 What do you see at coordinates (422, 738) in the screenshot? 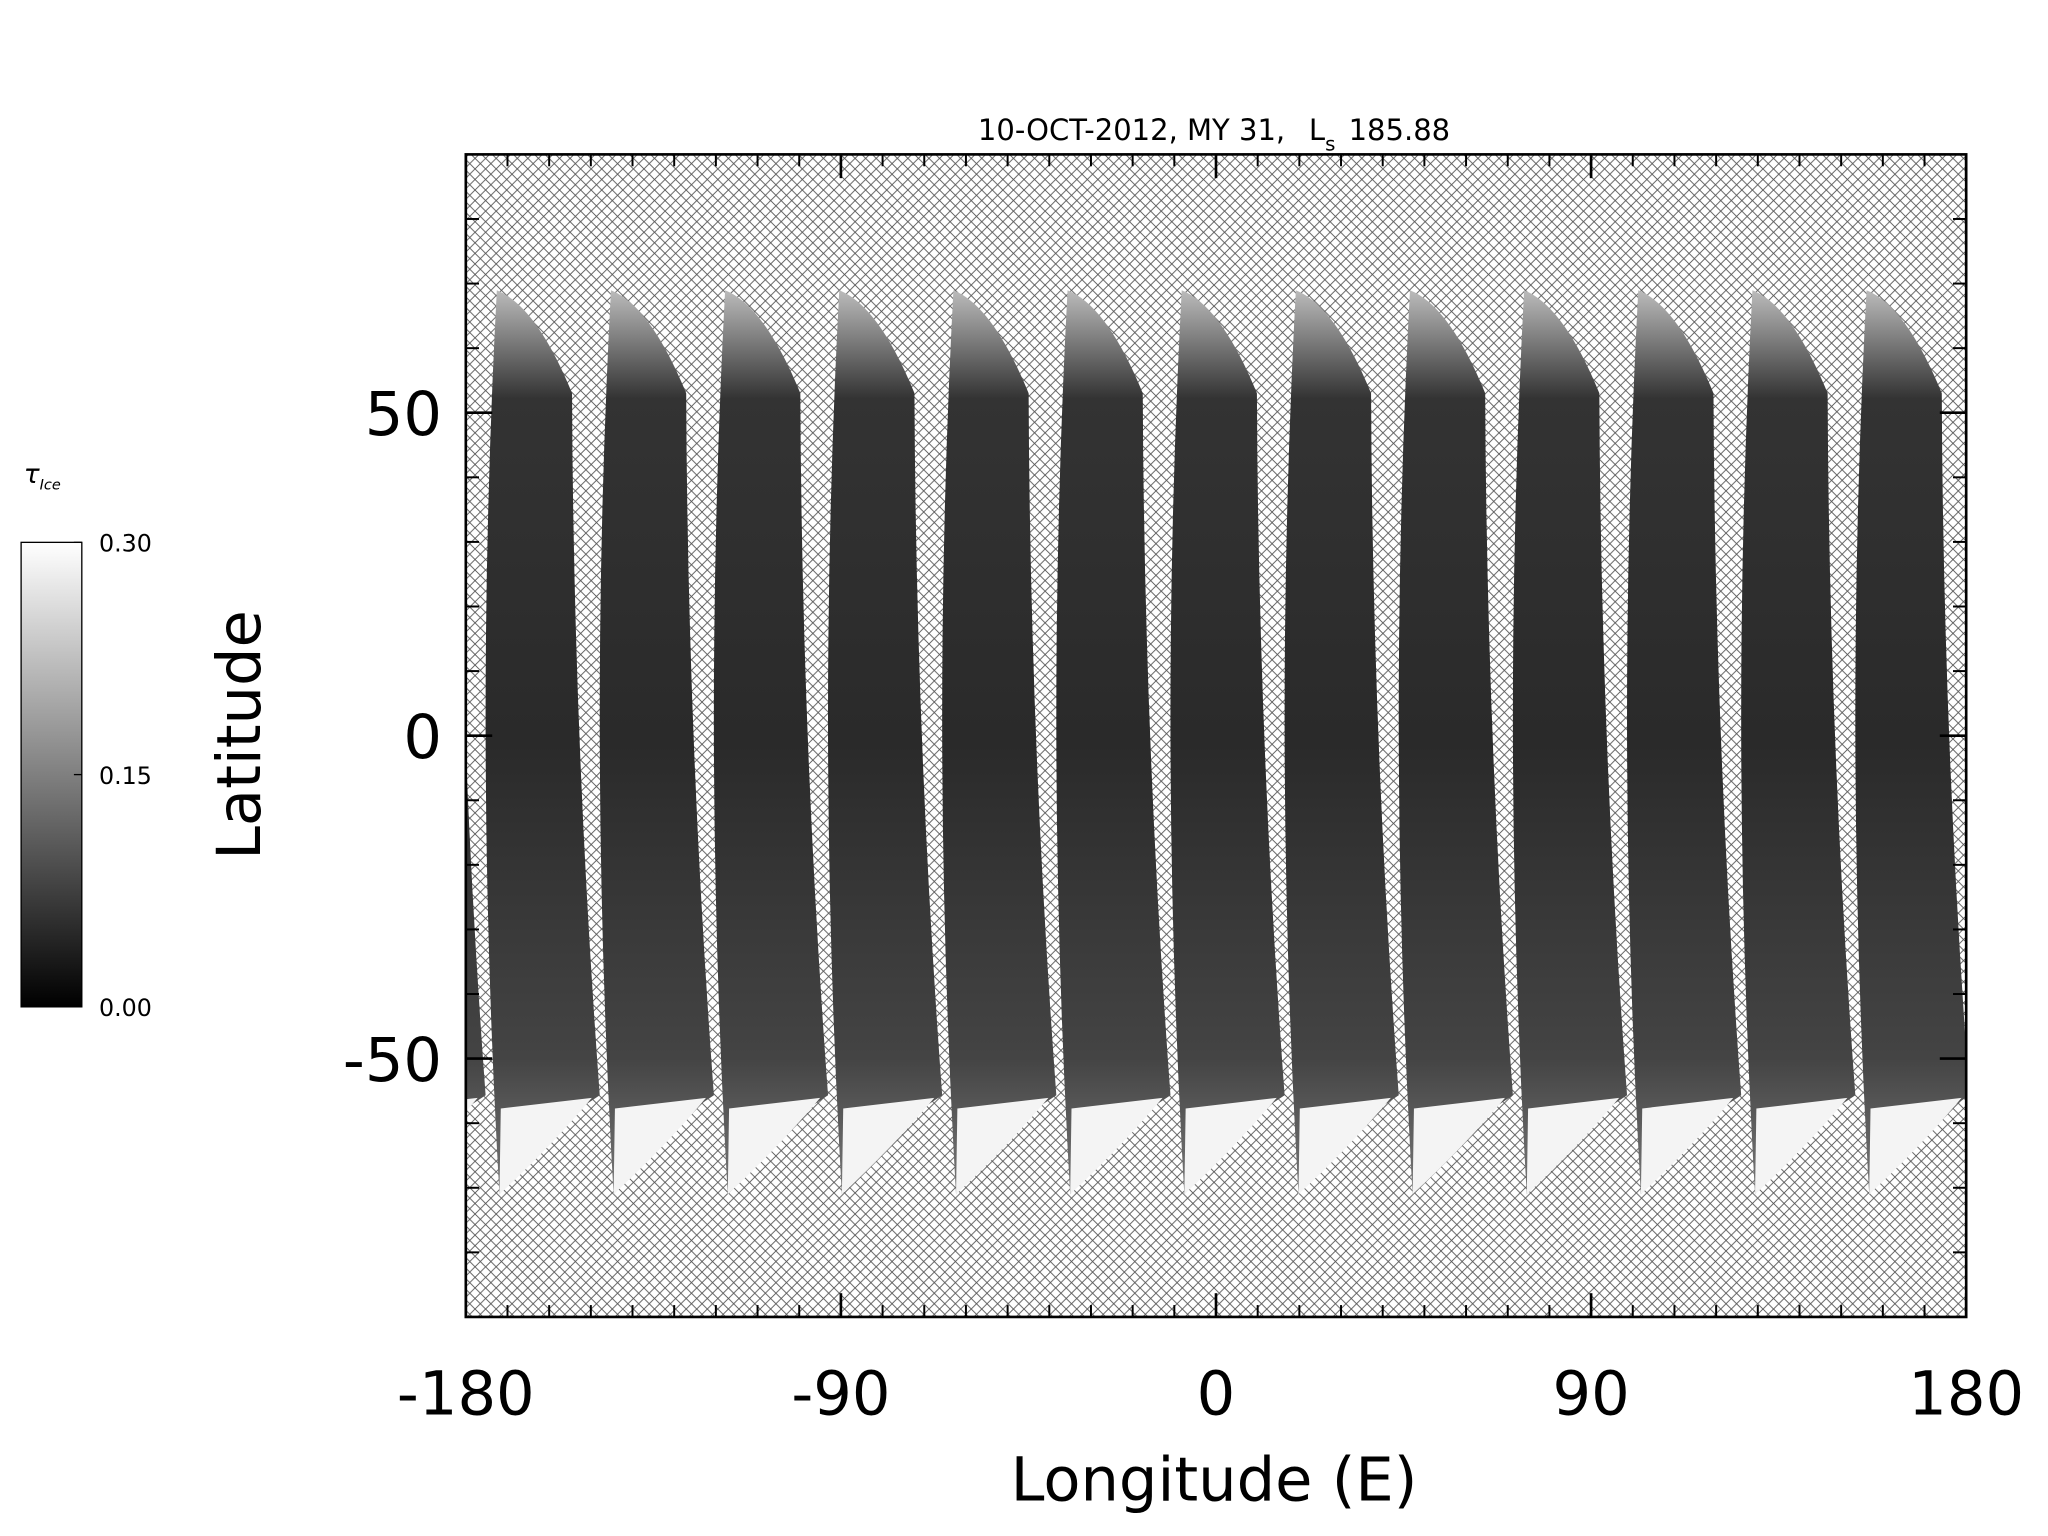
I see `y-tick-label: 0` at bounding box center [422, 738].